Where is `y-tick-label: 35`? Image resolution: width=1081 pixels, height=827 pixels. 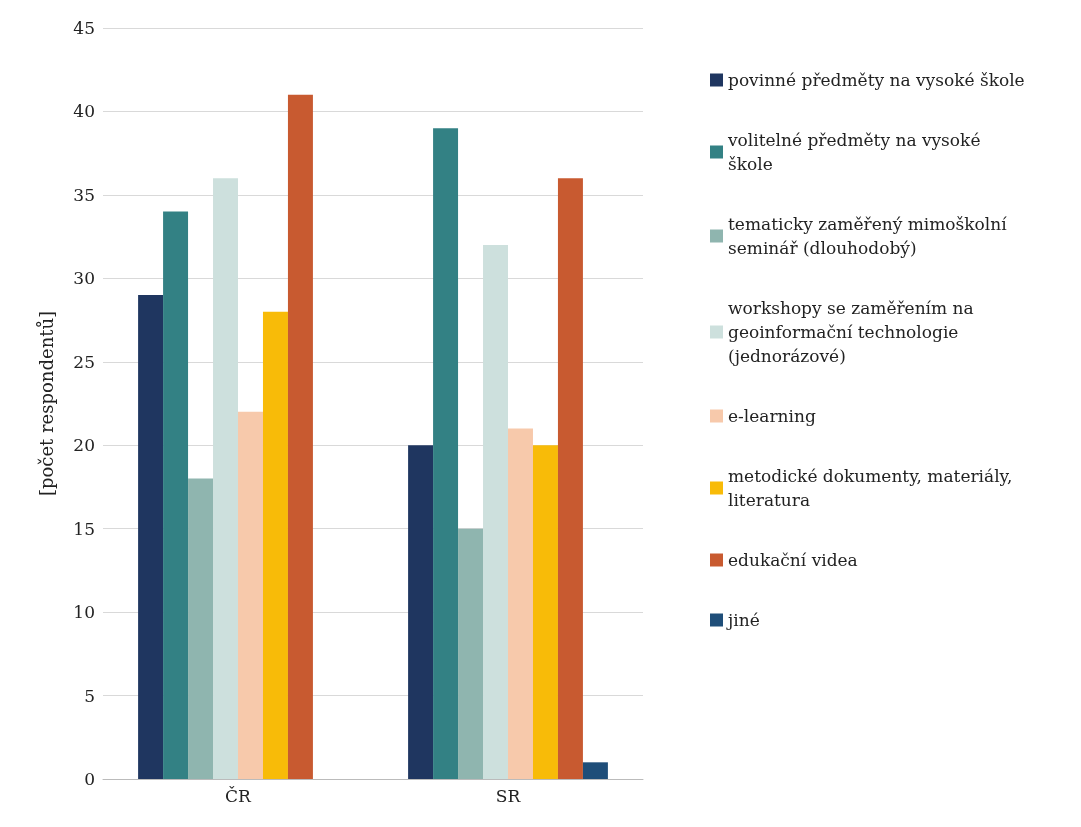 y-tick-label: 35 is located at coordinates (84, 194).